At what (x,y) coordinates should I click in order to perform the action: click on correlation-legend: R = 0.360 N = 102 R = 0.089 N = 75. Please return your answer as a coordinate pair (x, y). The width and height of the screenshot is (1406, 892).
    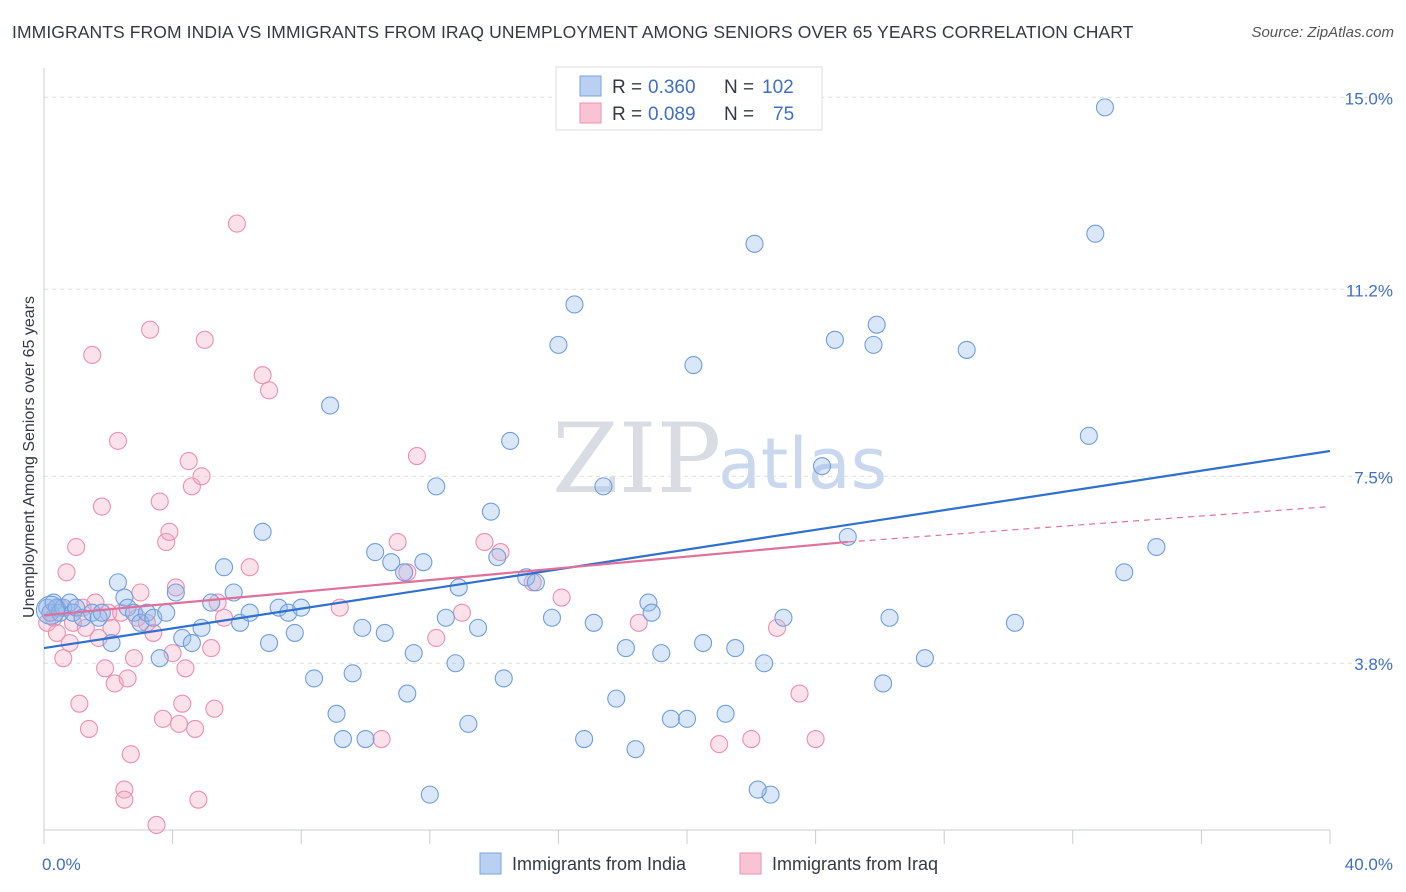
    Looking at the image, I should click on (689, 98).